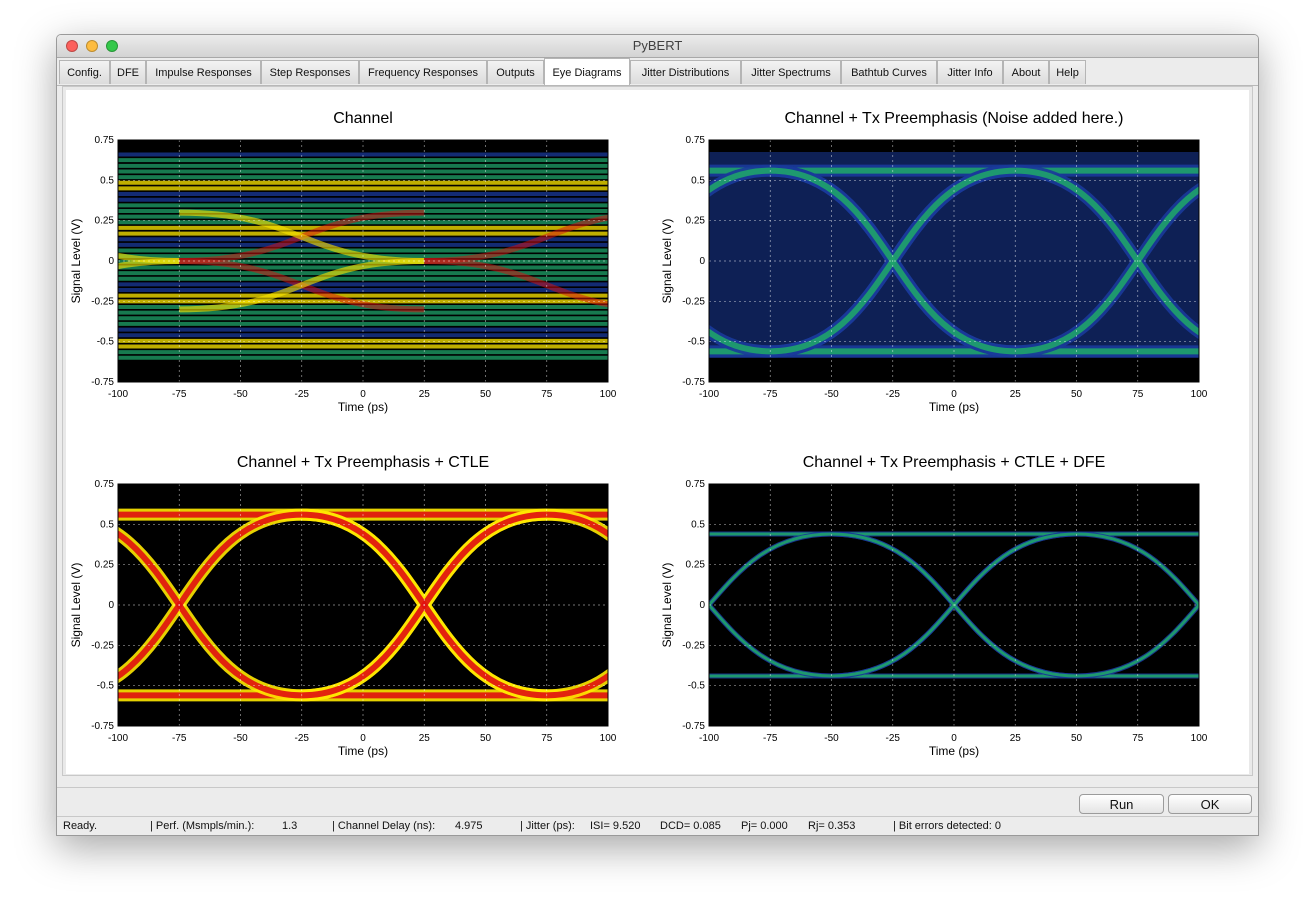 This screenshot has width=1314, height=914. I want to click on tab-config: Config., so click(84, 72).